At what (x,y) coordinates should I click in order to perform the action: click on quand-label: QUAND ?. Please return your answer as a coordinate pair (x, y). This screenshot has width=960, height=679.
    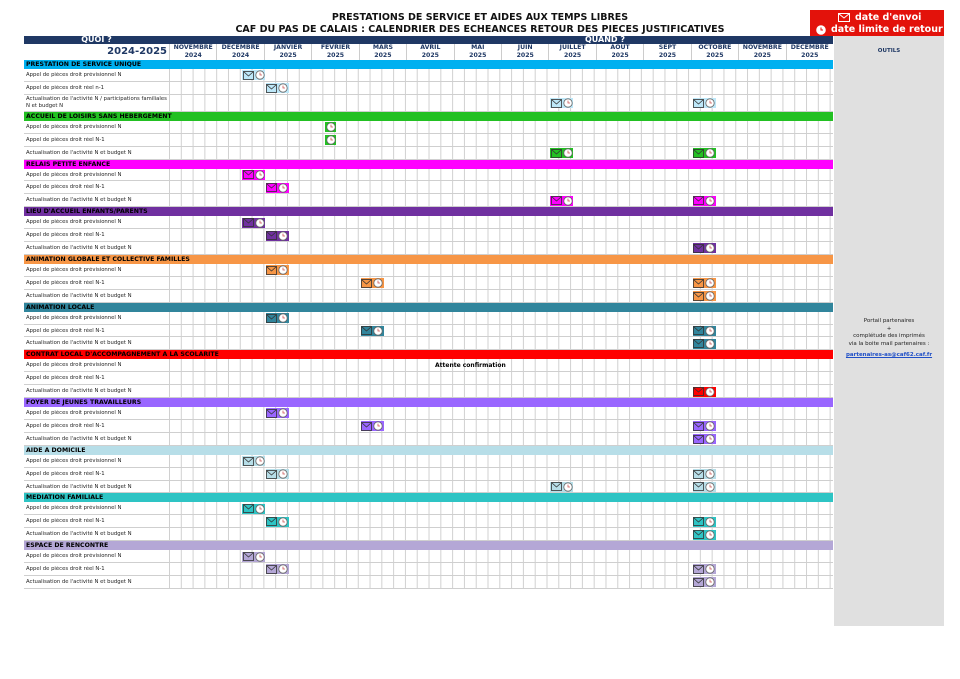
    Looking at the image, I should click on (604, 39).